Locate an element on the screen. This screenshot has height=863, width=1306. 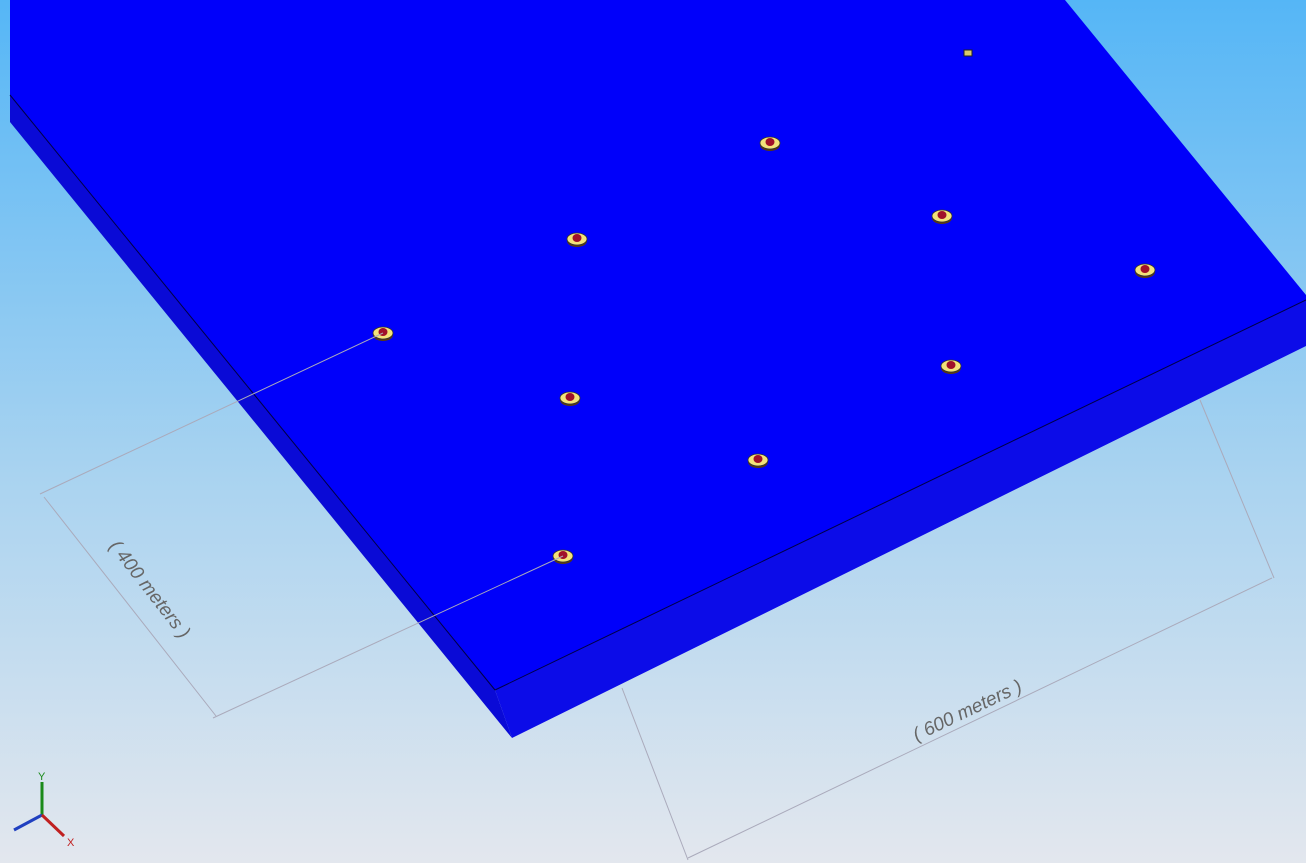
axis-label: X is located at coordinates (71, 843).